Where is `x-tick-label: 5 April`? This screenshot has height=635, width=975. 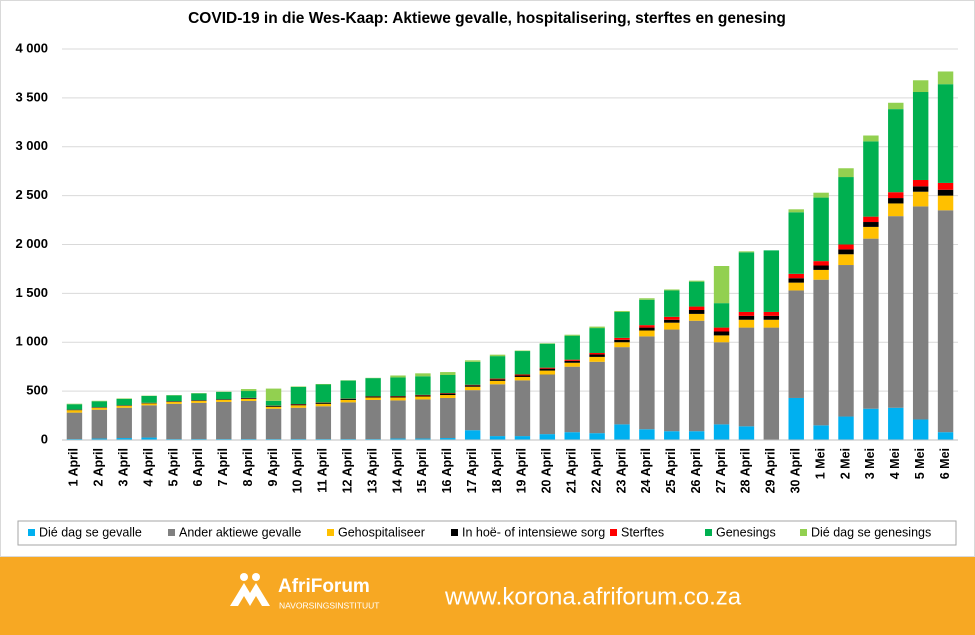 x-tick-label: 5 April is located at coordinates (173, 467).